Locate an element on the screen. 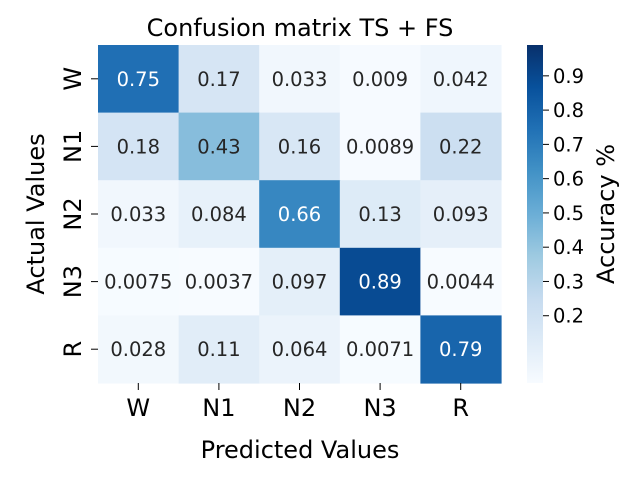  cell-value-label: 0.0037 is located at coordinates (219, 282).